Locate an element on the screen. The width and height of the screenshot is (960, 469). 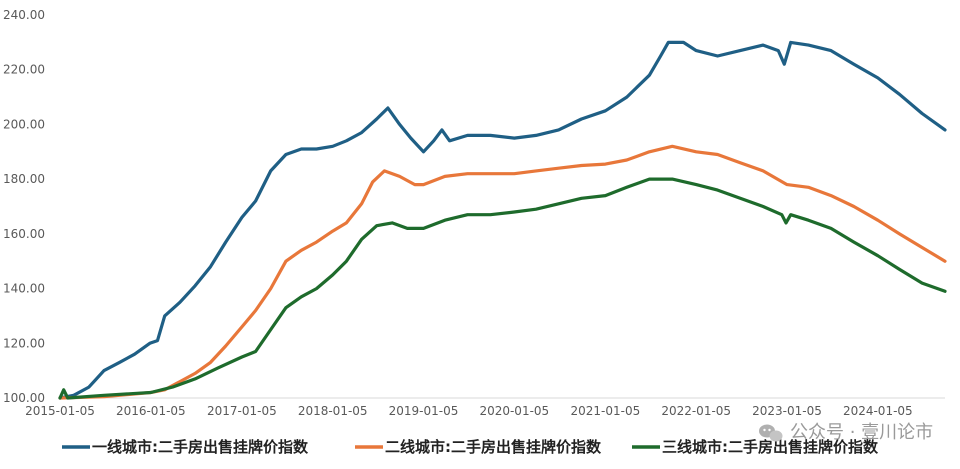
x-tick-label: 2016-01-05 is located at coordinates (151, 411).